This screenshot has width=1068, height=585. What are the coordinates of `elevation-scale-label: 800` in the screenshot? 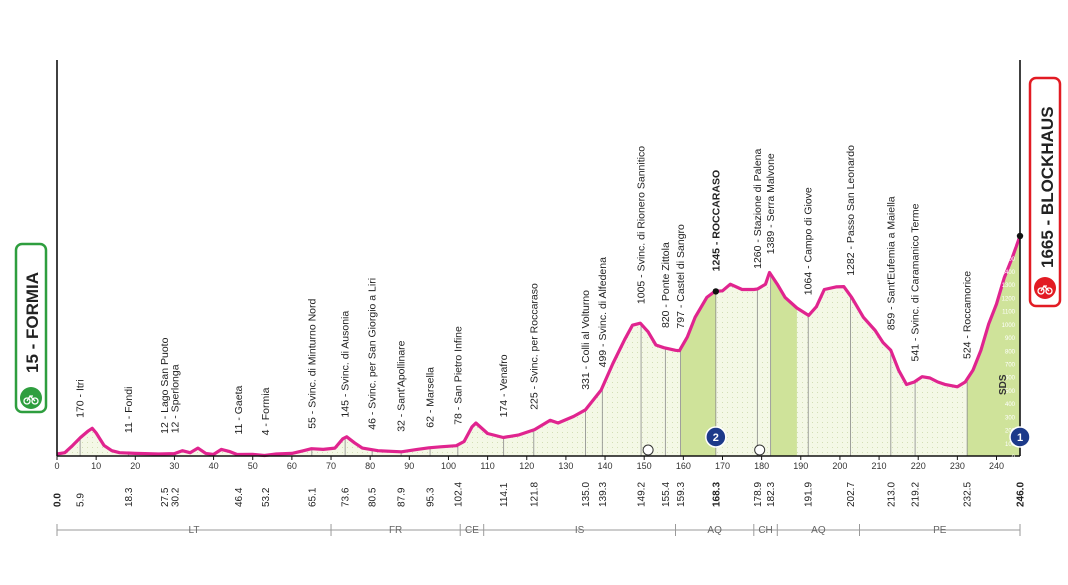 It's located at (1010, 352).